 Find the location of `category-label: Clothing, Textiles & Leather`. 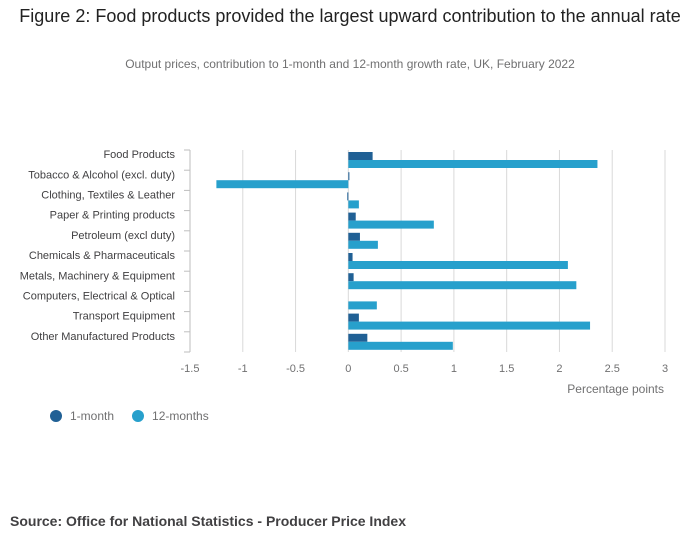

category-label: Clothing, Textiles & Leather is located at coordinates (108, 196).